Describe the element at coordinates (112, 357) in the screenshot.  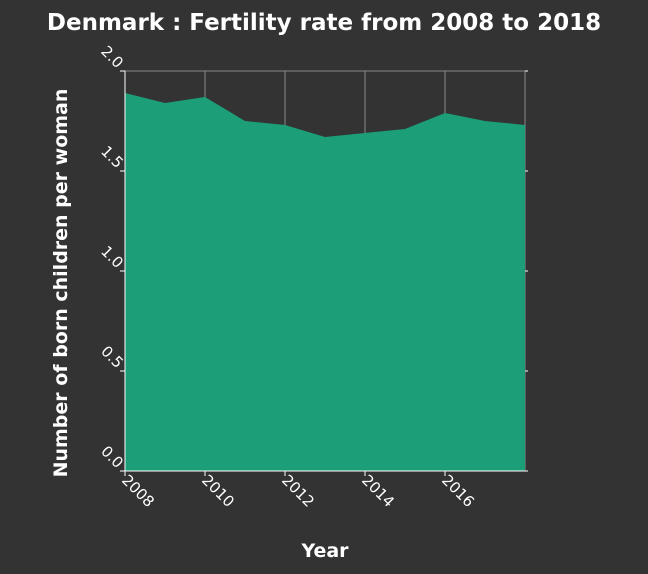
I see `y-tick-label: 0.5` at that location.